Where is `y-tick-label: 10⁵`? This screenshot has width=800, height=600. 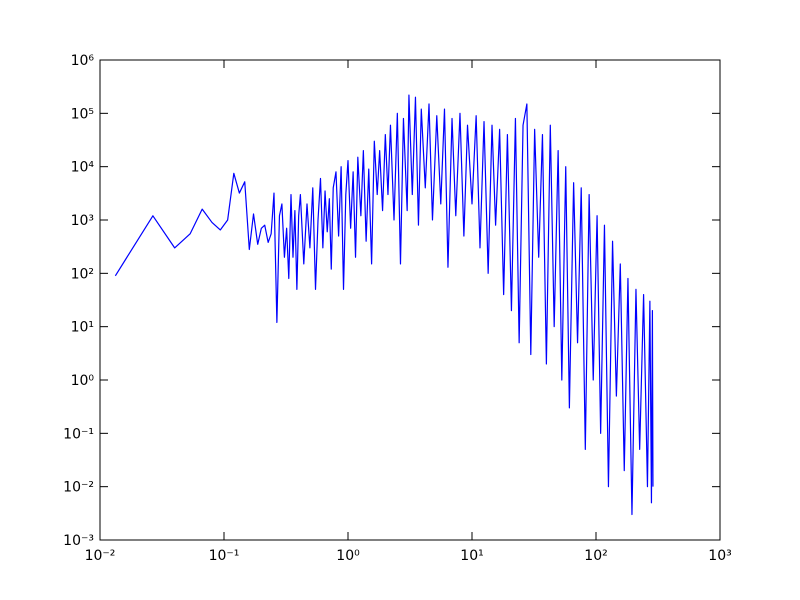 y-tick-label: 10⁵ is located at coordinates (82, 114).